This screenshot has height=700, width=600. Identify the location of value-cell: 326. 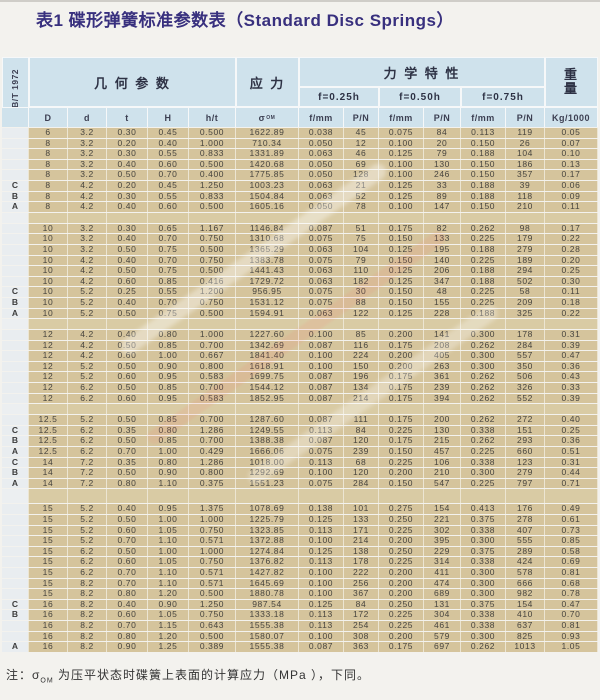
(525, 388).